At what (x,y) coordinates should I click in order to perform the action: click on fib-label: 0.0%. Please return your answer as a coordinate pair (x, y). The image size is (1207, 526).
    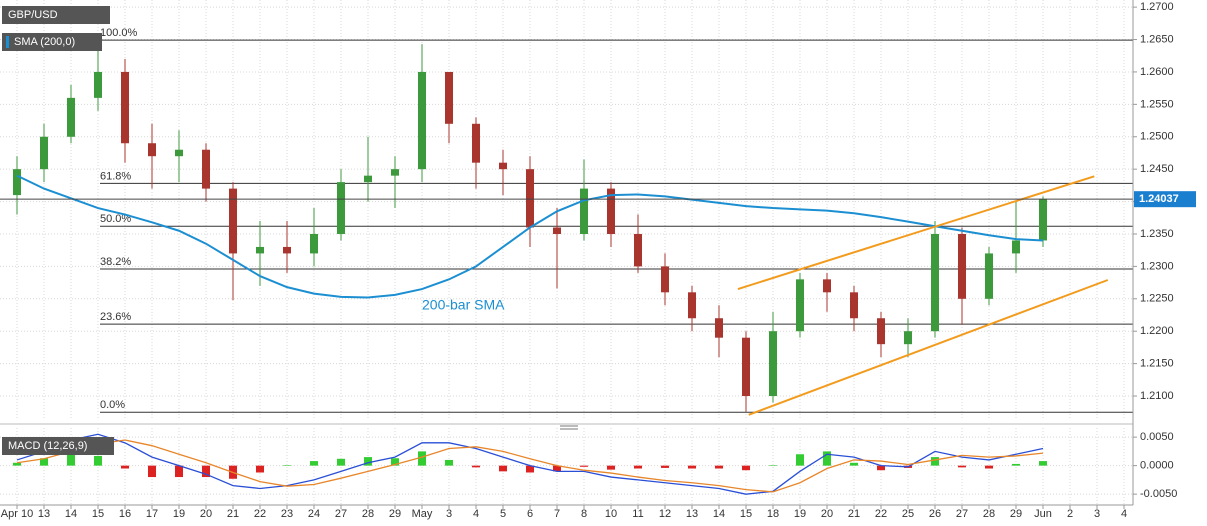
    Looking at the image, I should click on (112, 405).